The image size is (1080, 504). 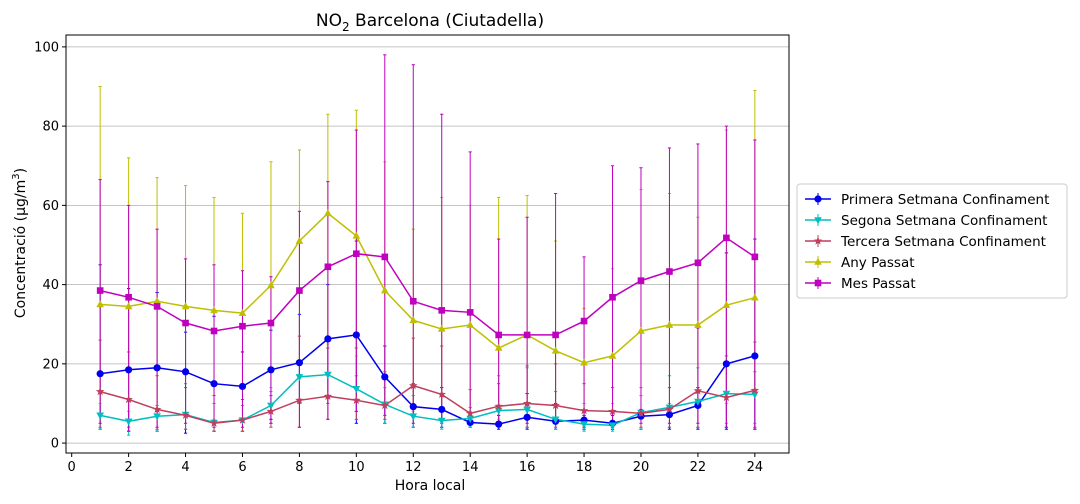 What do you see at coordinates (356, 467) in the screenshot?
I see `x-tick-label-5: 10` at bounding box center [356, 467].